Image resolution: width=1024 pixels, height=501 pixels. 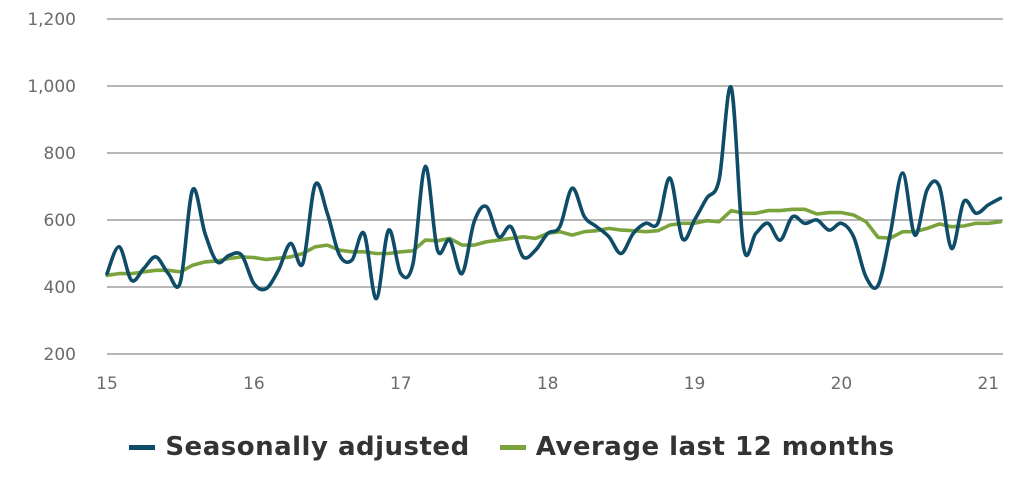 I want to click on y-tick-label-200: 200, so click(x=60, y=355).